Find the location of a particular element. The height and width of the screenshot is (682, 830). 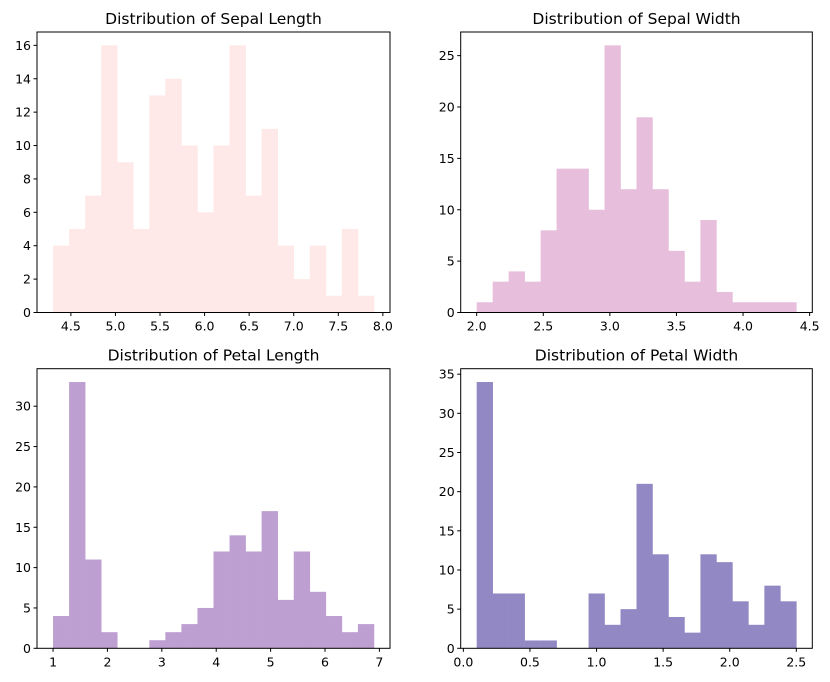

x-tick-label: 3.5 is located at coordinates (677, 326).